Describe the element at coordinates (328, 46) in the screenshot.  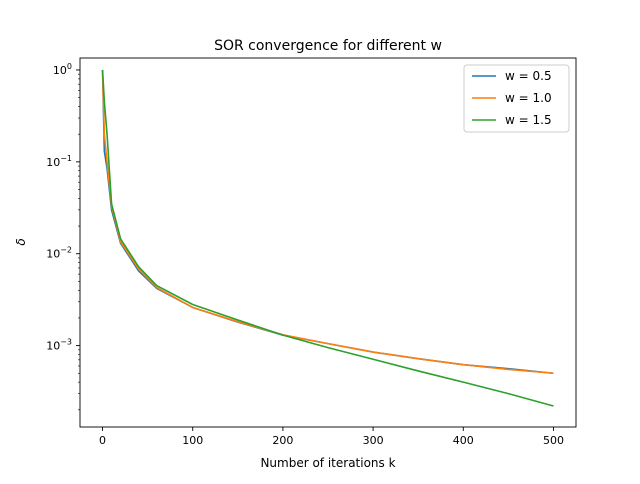
I see `chart-title: SOR convergence for different w` at that location.